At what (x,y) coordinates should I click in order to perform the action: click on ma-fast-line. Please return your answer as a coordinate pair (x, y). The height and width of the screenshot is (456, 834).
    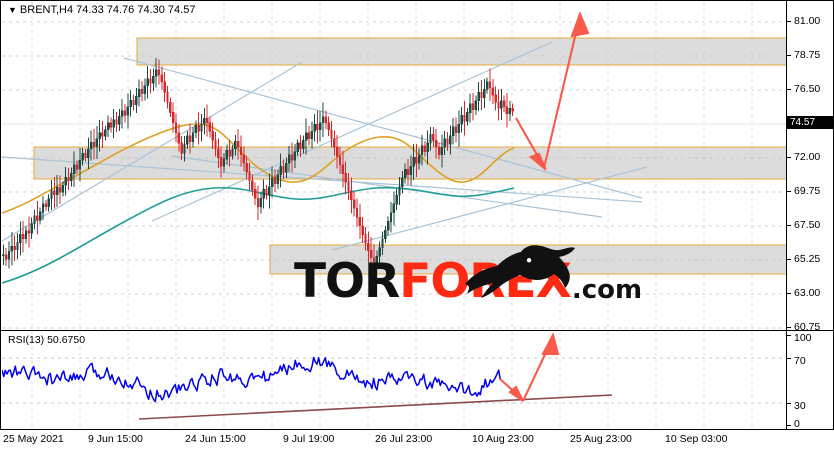
    Looking at the image, I should click on (258, 168).